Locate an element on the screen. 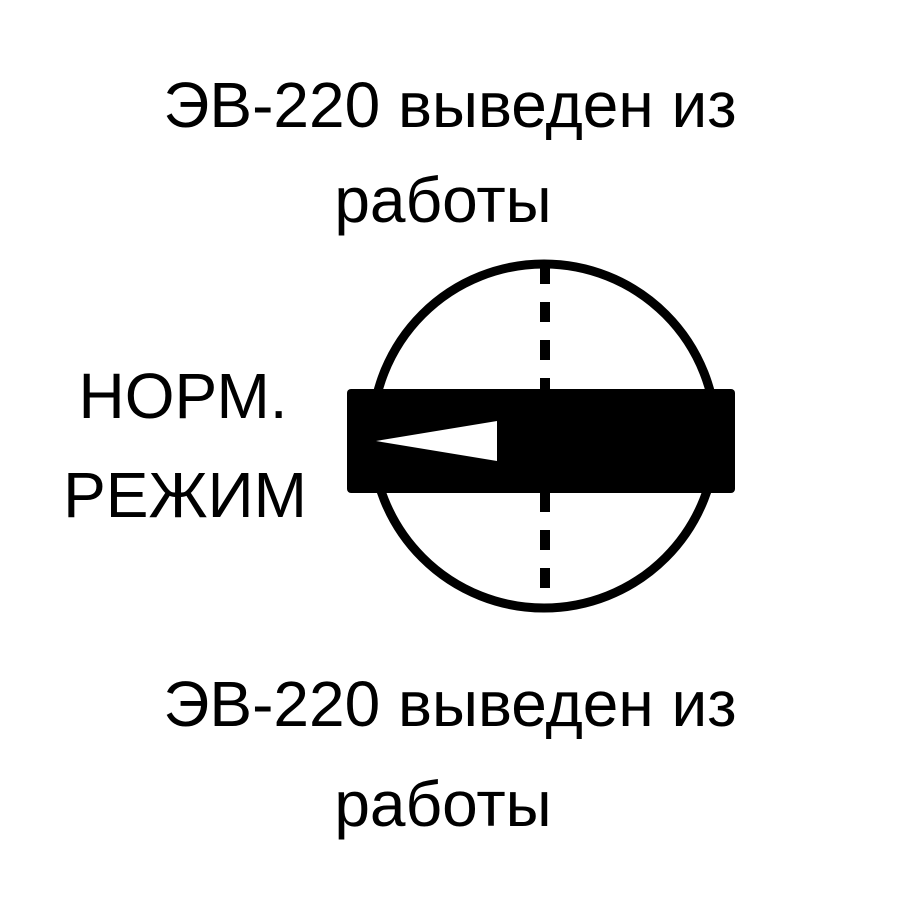  left-label-line1: НОРМ. is located at coordinates (182, 396).